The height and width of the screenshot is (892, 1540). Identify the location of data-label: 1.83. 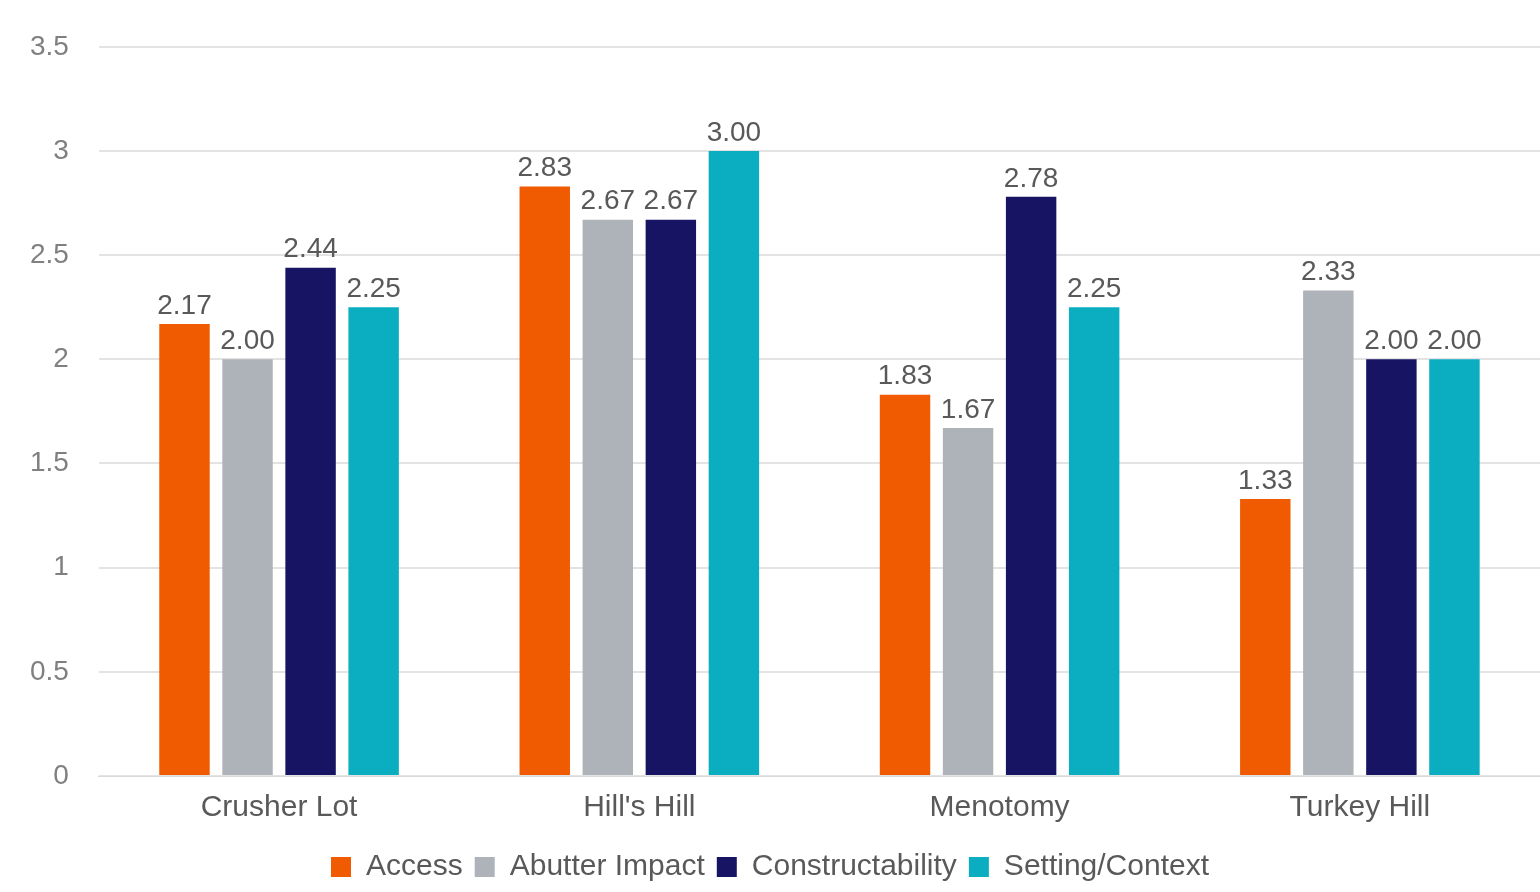
(905, 375).